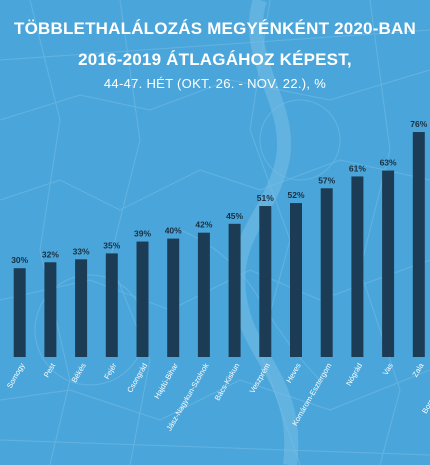  What do you see at coordinates (326, 272) in the screenshot?
I see `bar-komárom-esztergom` at bounding box center [326, 272].